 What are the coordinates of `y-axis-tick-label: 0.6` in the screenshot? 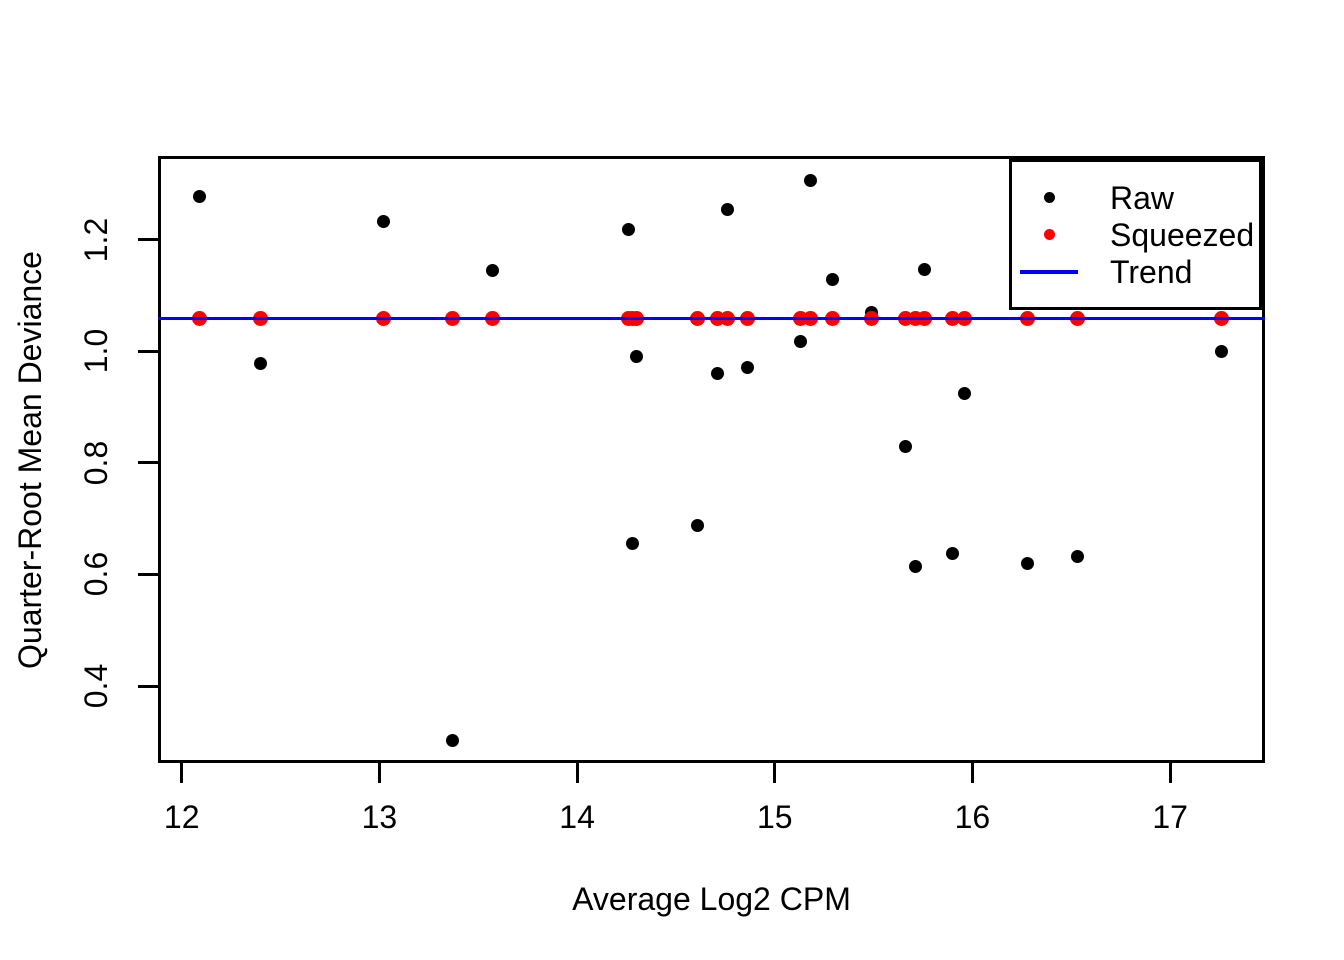 It's located at (96, 574).